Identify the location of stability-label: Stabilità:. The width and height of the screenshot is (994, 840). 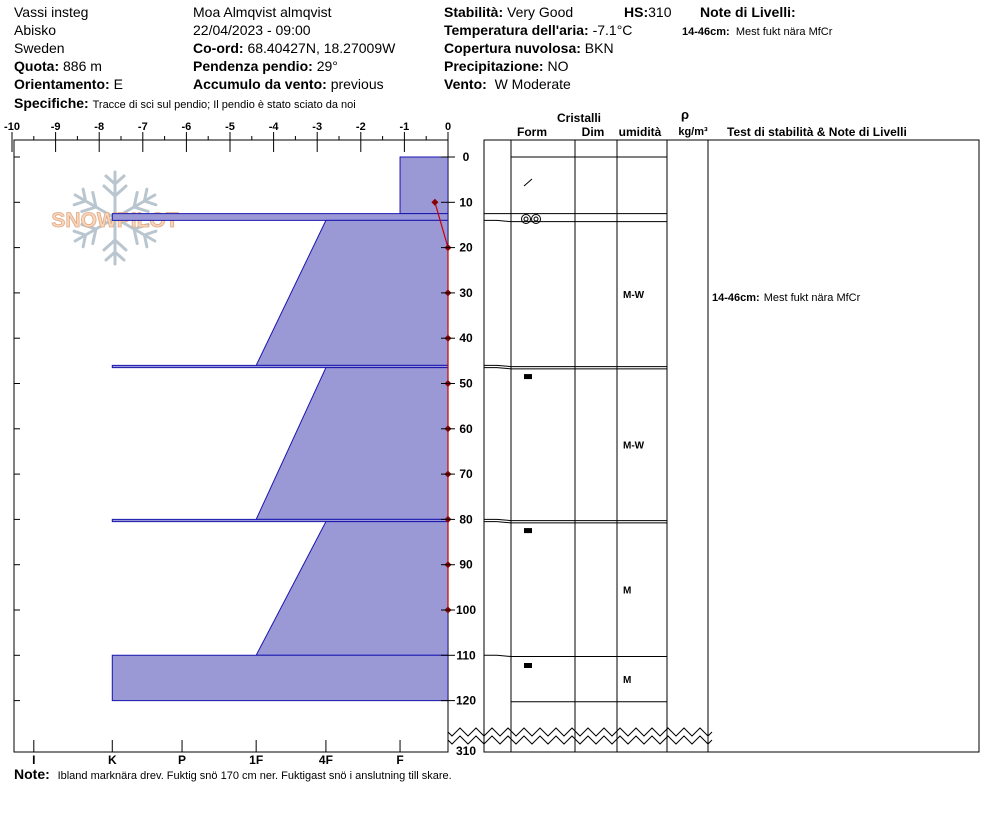
(474, 12).